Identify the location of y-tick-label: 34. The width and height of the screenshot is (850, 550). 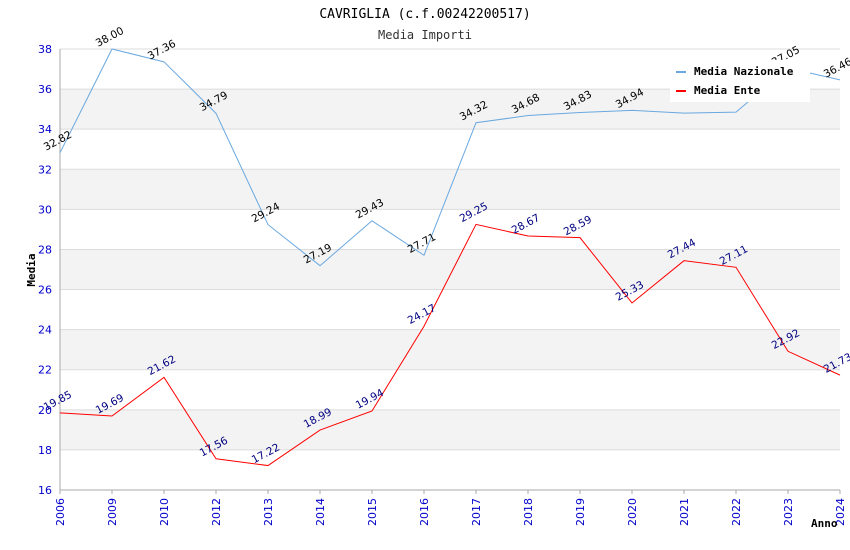
(45, 129).